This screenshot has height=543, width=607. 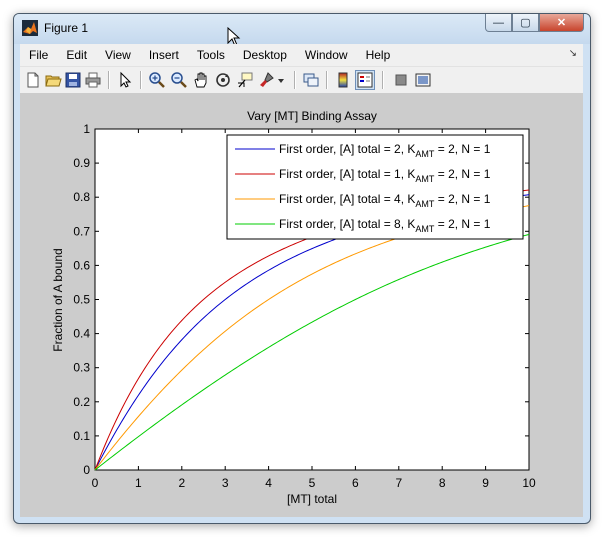 What do you see at coordinates (268, 483) in the screenshot?
I see `x-tick-label: 4` at bounding box center [268, 483].